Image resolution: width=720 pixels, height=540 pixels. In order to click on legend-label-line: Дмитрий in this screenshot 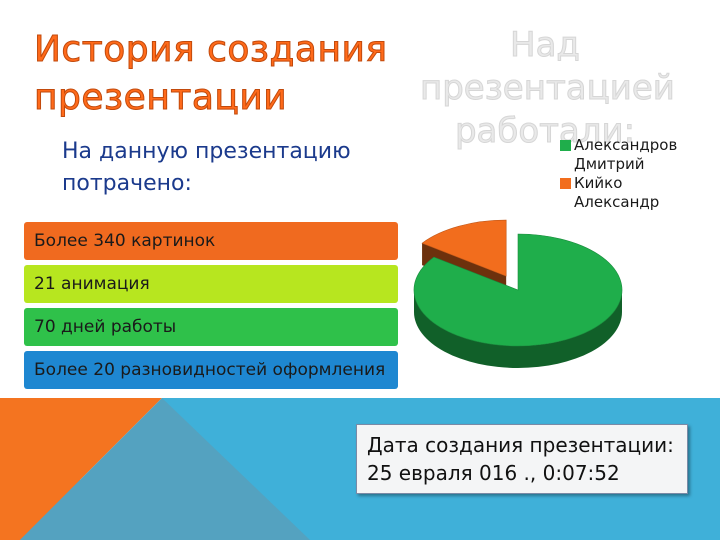, I will do `click(609, 164)`.